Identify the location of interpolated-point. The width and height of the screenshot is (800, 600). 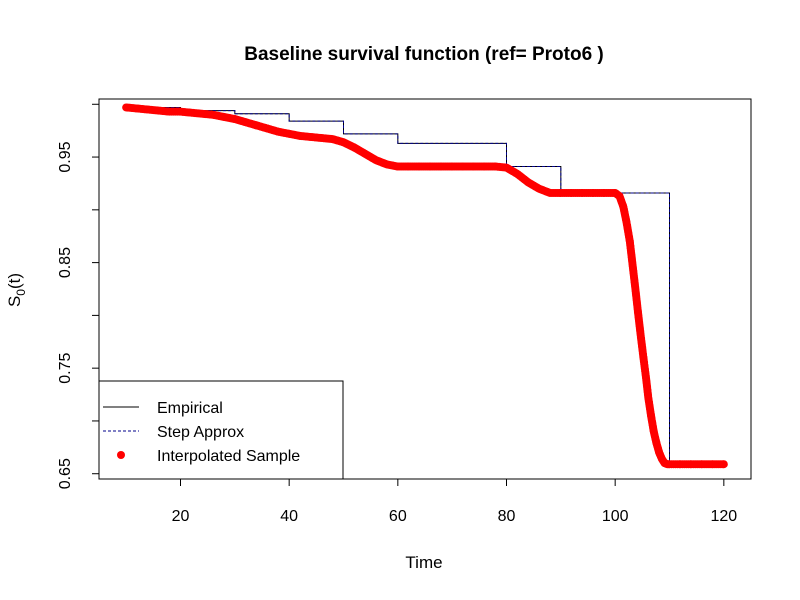
(723, 464).